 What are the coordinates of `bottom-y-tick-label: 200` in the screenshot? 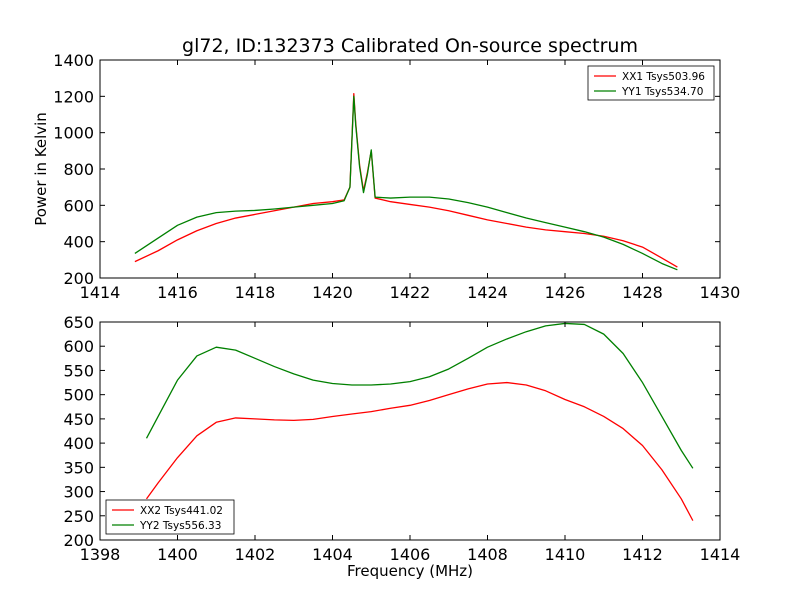 It's located at (78, 540).